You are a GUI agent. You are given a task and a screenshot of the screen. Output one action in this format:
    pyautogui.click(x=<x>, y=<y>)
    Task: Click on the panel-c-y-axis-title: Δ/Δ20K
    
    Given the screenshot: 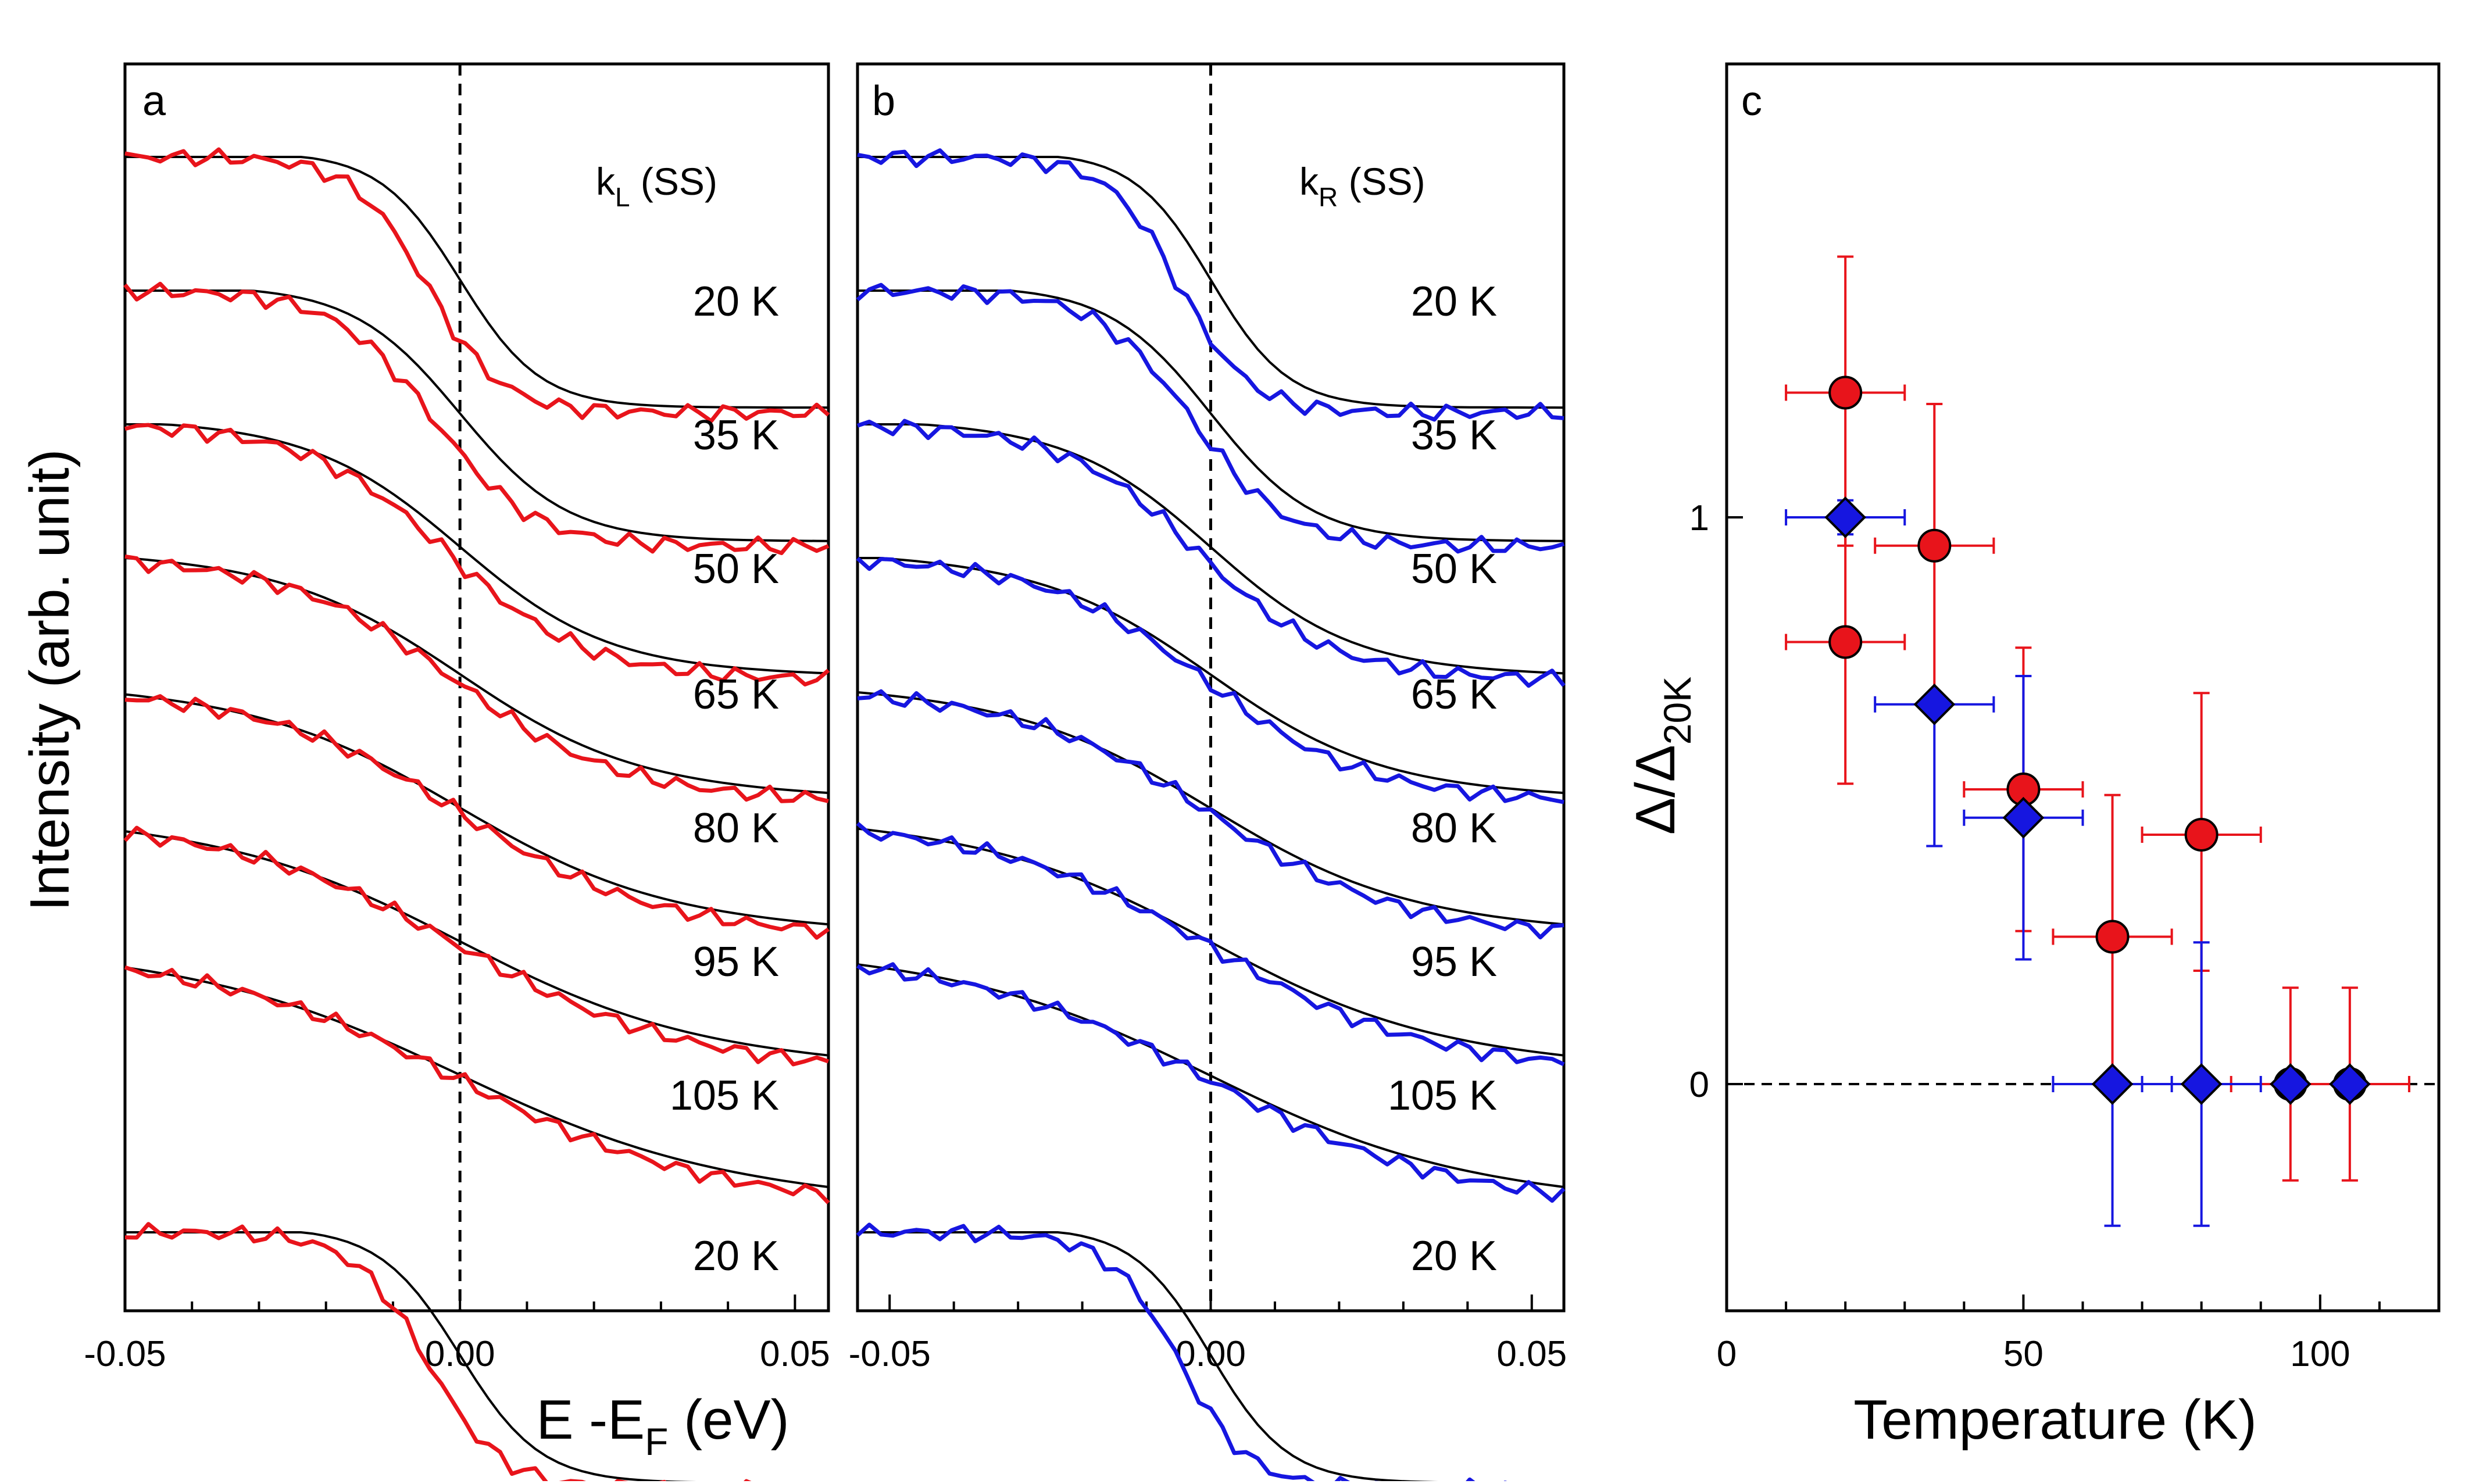 What is the action you would take?
    pyautogui.click(x=1661, y=756)
    